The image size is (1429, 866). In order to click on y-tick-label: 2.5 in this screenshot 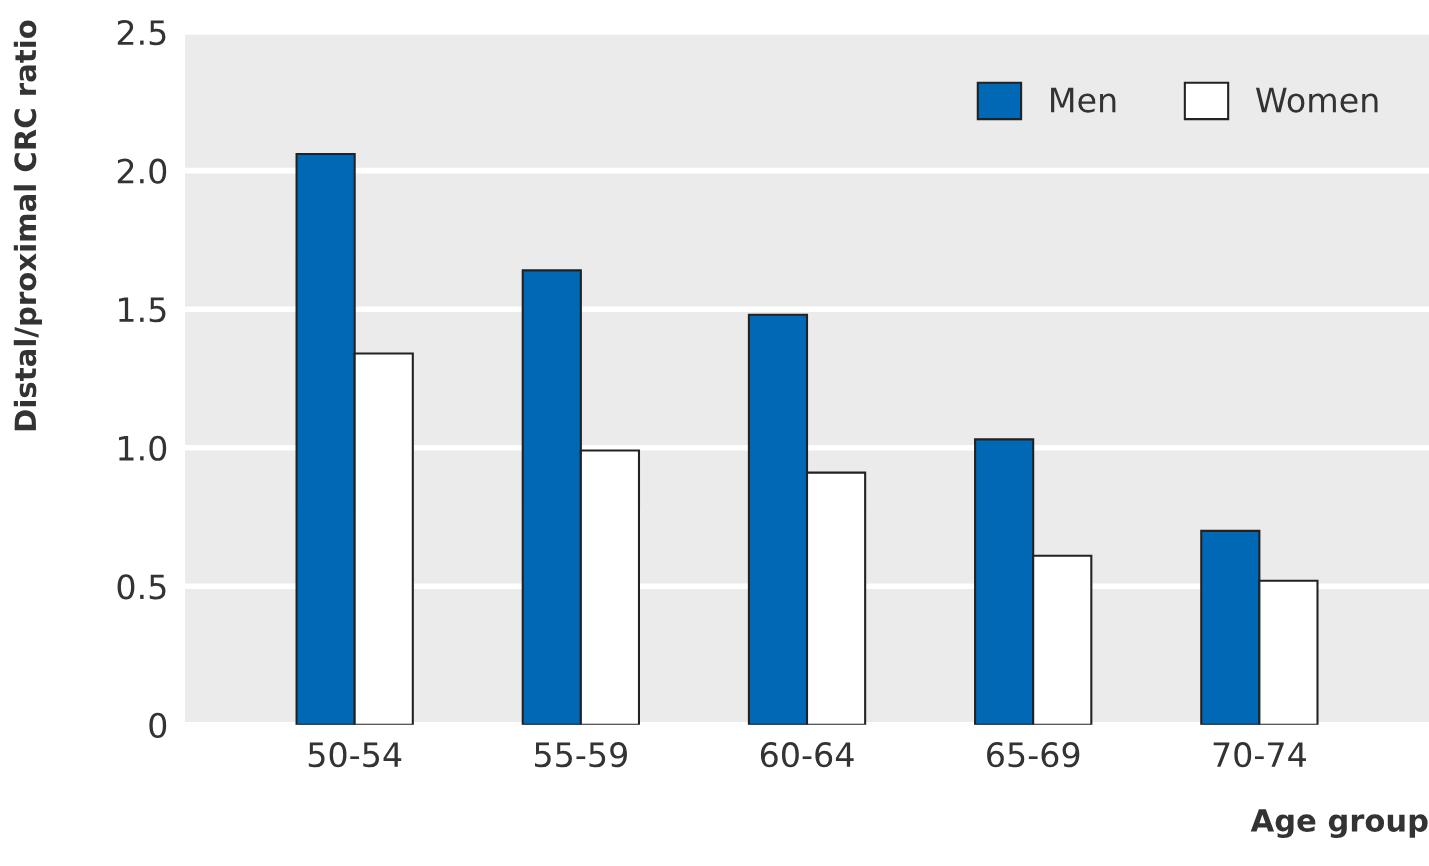, I will do `click(141, 32)`.